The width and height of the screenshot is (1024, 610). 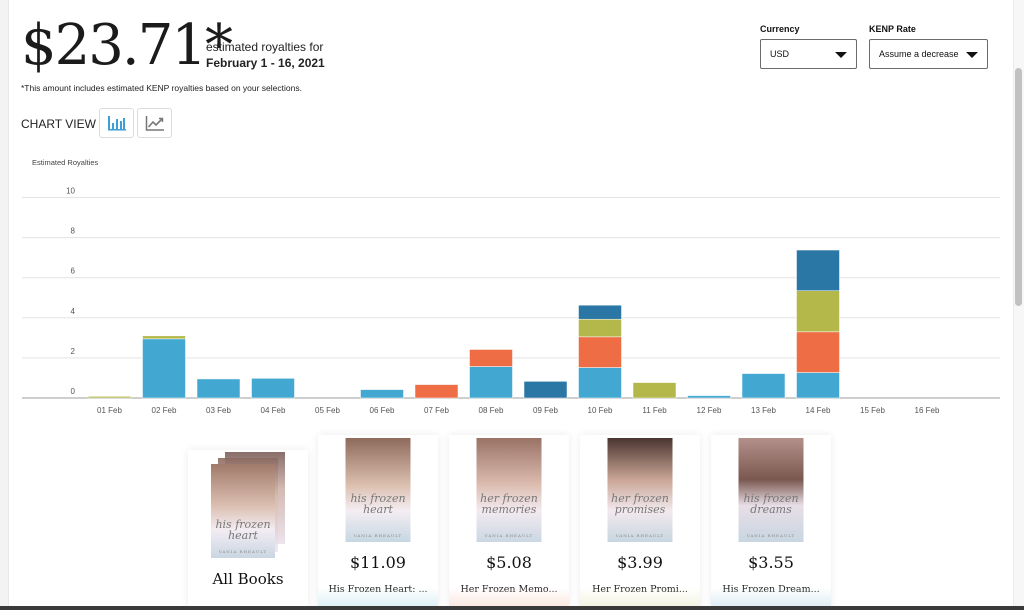 I want to click on kenp-rate-select: Assume a decrease, so click(x=928, y=54).